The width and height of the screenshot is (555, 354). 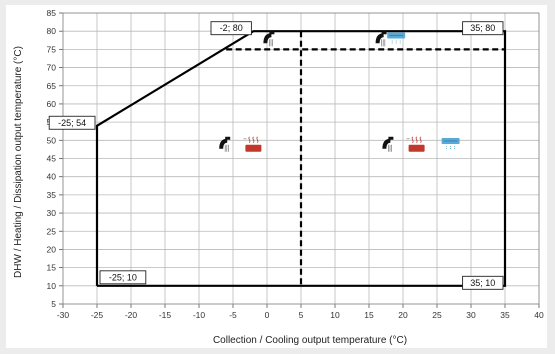 I want to click on y-tick-label: 70, so click(x=52, y=68).